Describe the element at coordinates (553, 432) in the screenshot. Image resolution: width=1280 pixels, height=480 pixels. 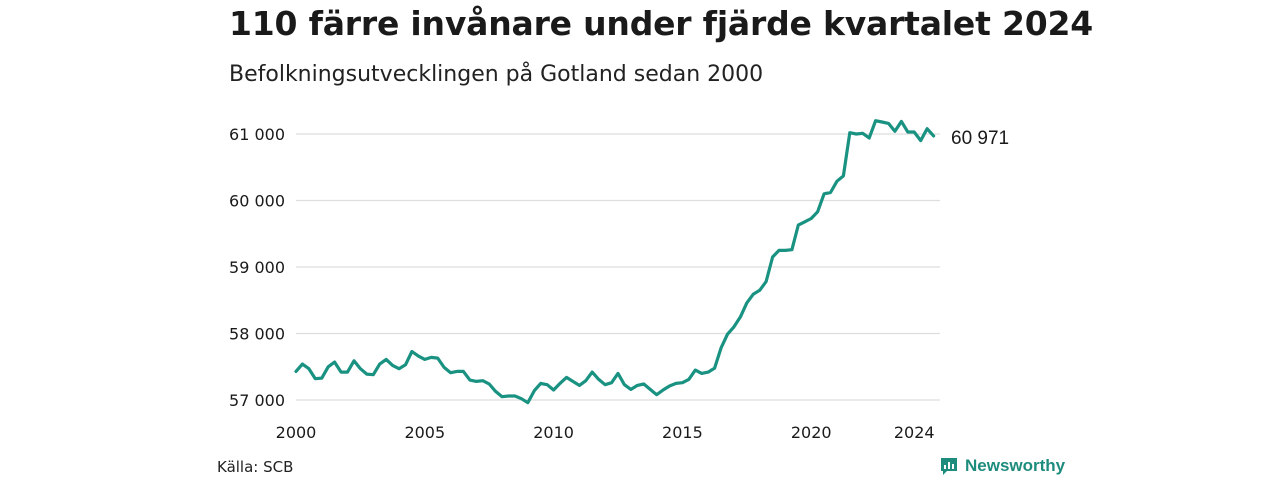
I see `x-tick-label: 2010` at that location.